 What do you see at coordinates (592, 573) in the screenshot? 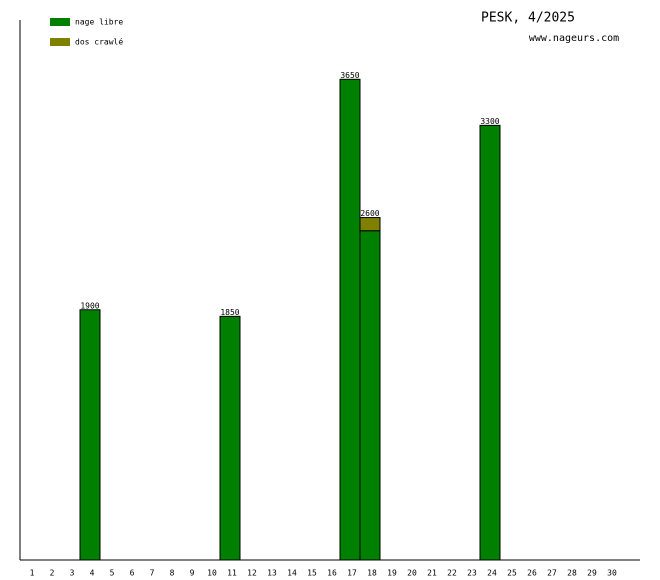
I see `x-tick-label: 29` at bounding box center [592, 573].